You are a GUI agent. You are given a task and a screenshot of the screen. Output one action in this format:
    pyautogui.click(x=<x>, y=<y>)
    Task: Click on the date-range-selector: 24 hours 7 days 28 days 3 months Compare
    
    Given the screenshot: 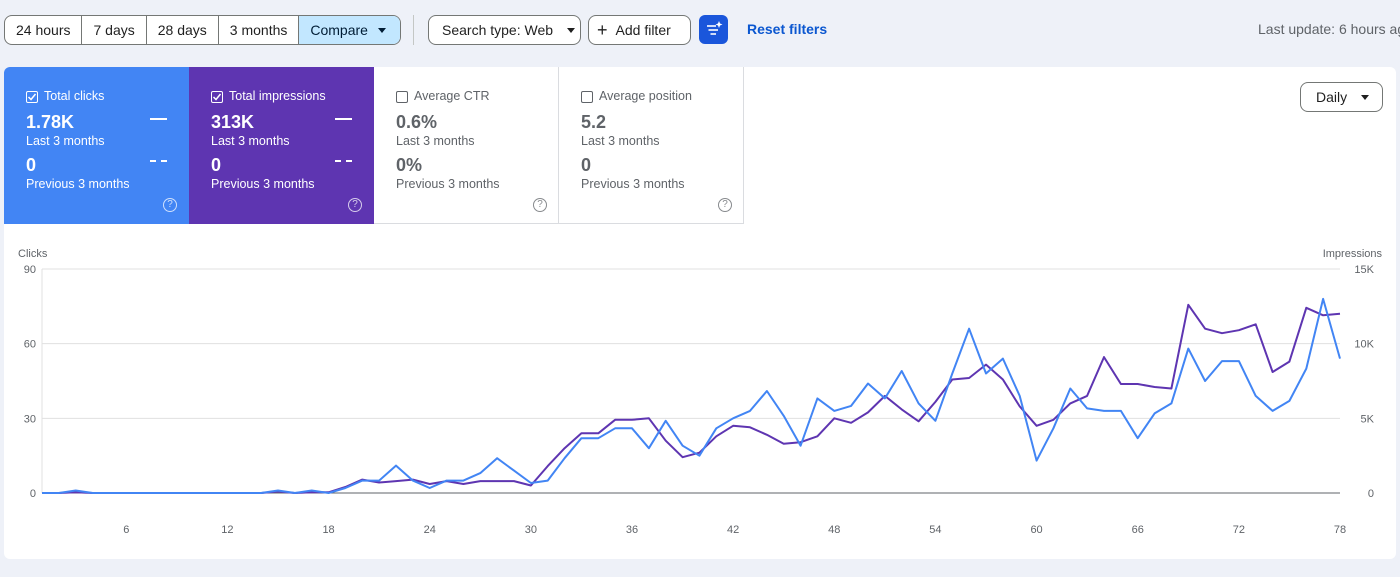 What is the action you would take?
    pyautogui.click(x=202, y=30)
    